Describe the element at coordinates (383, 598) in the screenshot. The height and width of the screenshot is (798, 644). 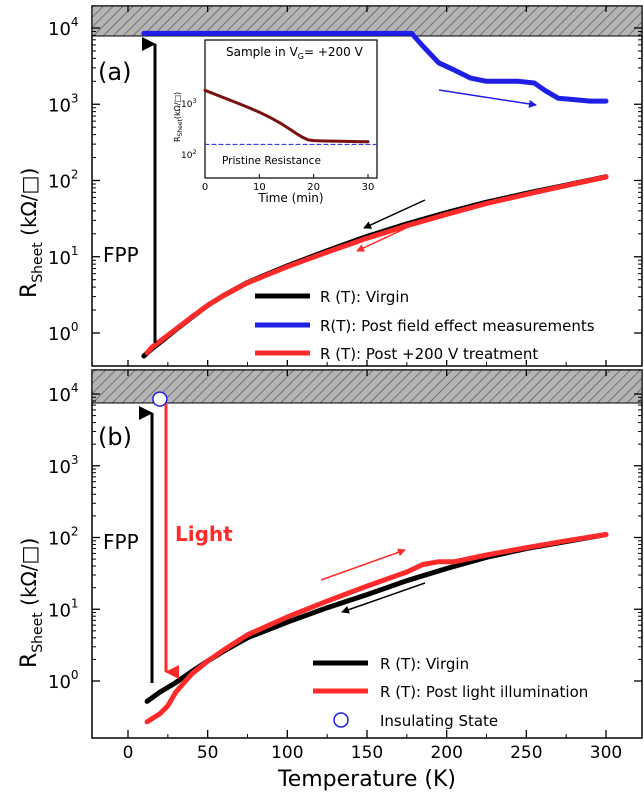
I see `panel-b-arrow-black` at that location.